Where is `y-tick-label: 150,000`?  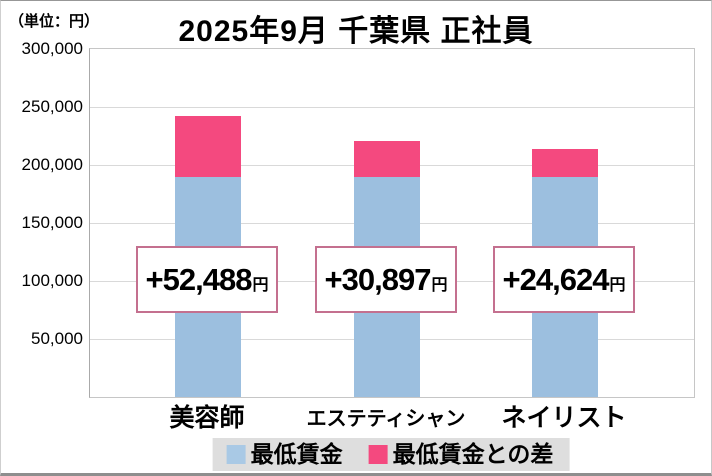
y-tick-label: 150,000 is located at coordinates (52, 222).